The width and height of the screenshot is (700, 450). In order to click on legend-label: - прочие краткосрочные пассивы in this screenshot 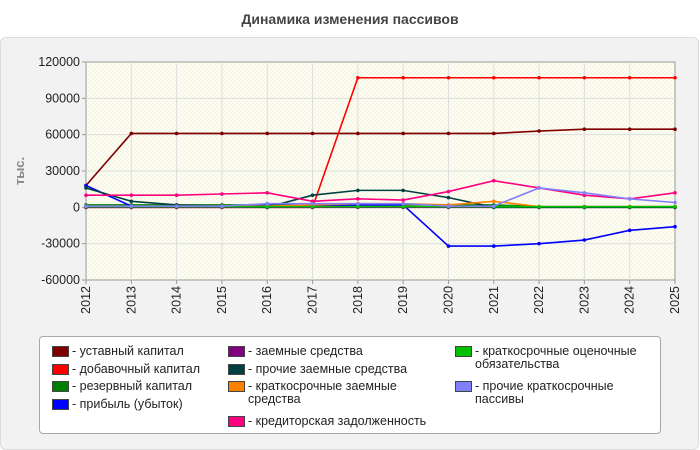, I will do `click(544, 392)`.